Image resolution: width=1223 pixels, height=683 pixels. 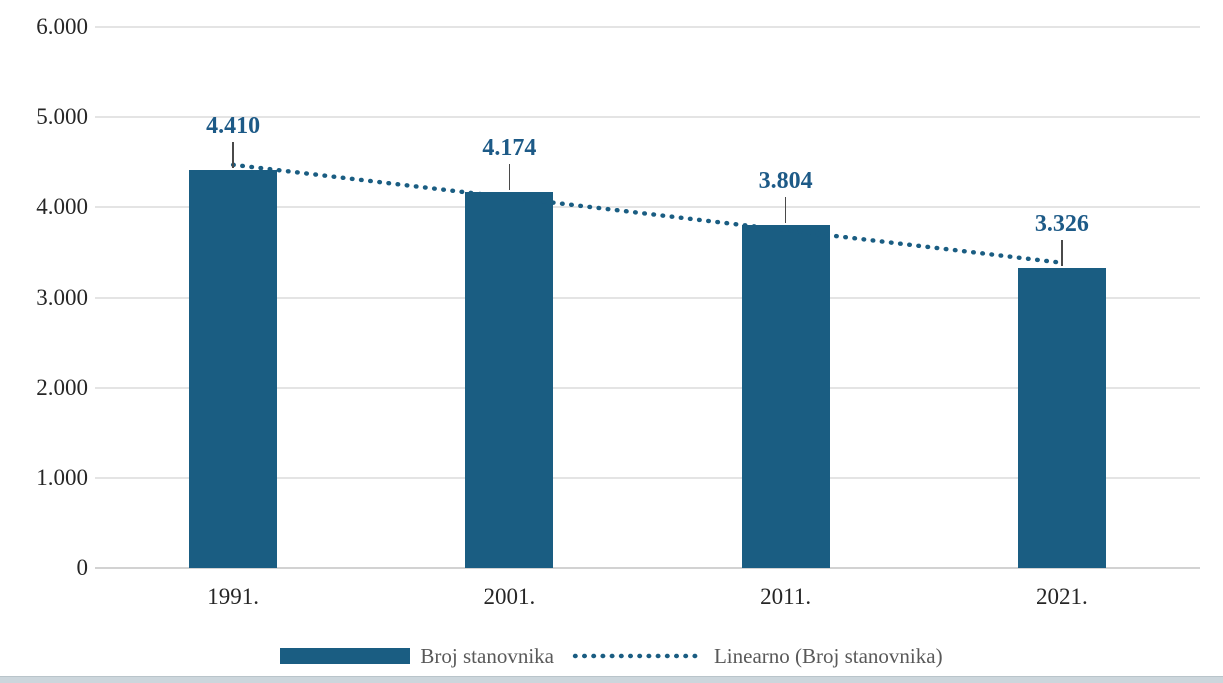 What do you see at coordinates (233, 596) in the screenshot?
I see `x-tick-label: 1991.` at bounding box center [233, 596].